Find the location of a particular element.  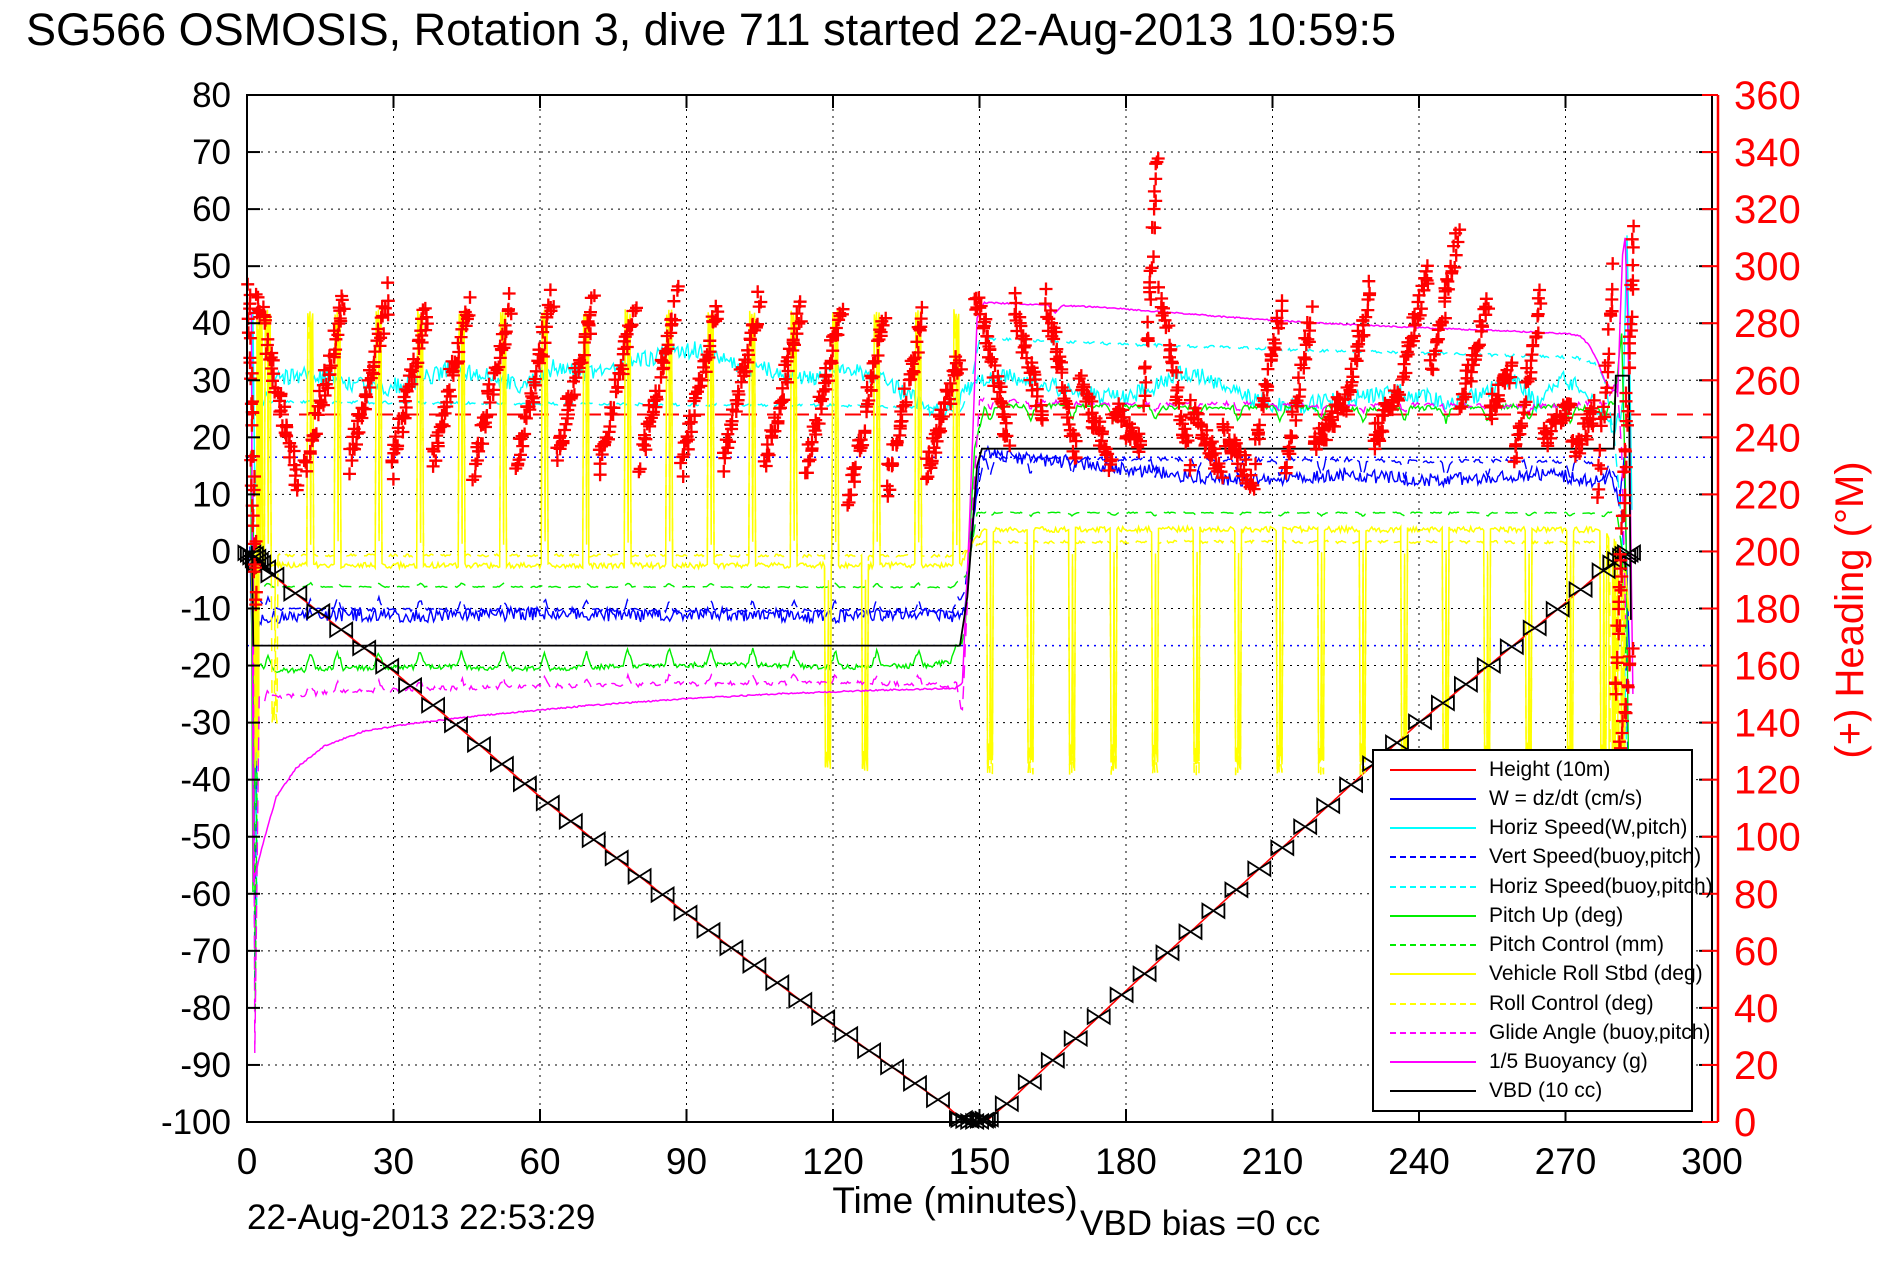

x-tick-label: 30 is located at coordinates (393, 1161).